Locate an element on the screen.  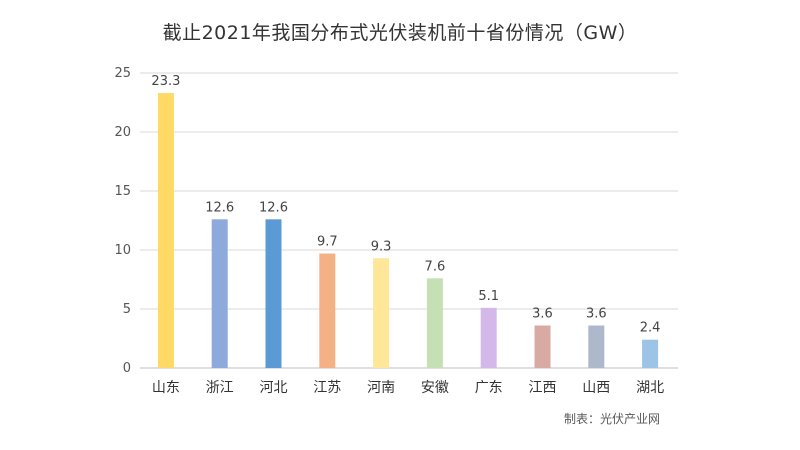
x-tick-label: 浙江 is located at coordinates (220, 388).